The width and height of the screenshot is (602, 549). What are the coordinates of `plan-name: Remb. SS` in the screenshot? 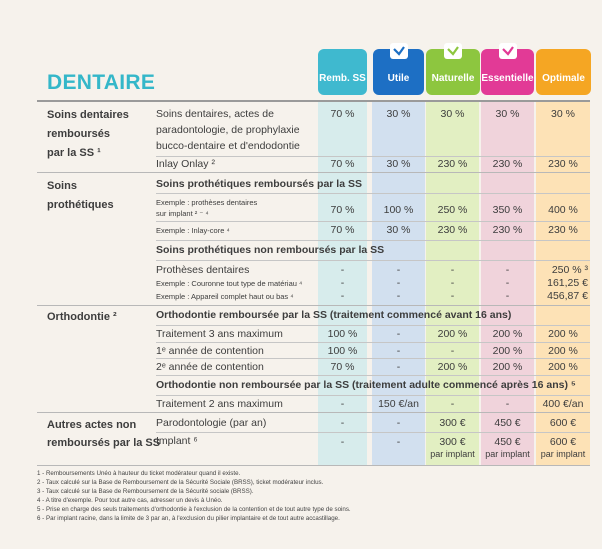 It's located at (342, 78).